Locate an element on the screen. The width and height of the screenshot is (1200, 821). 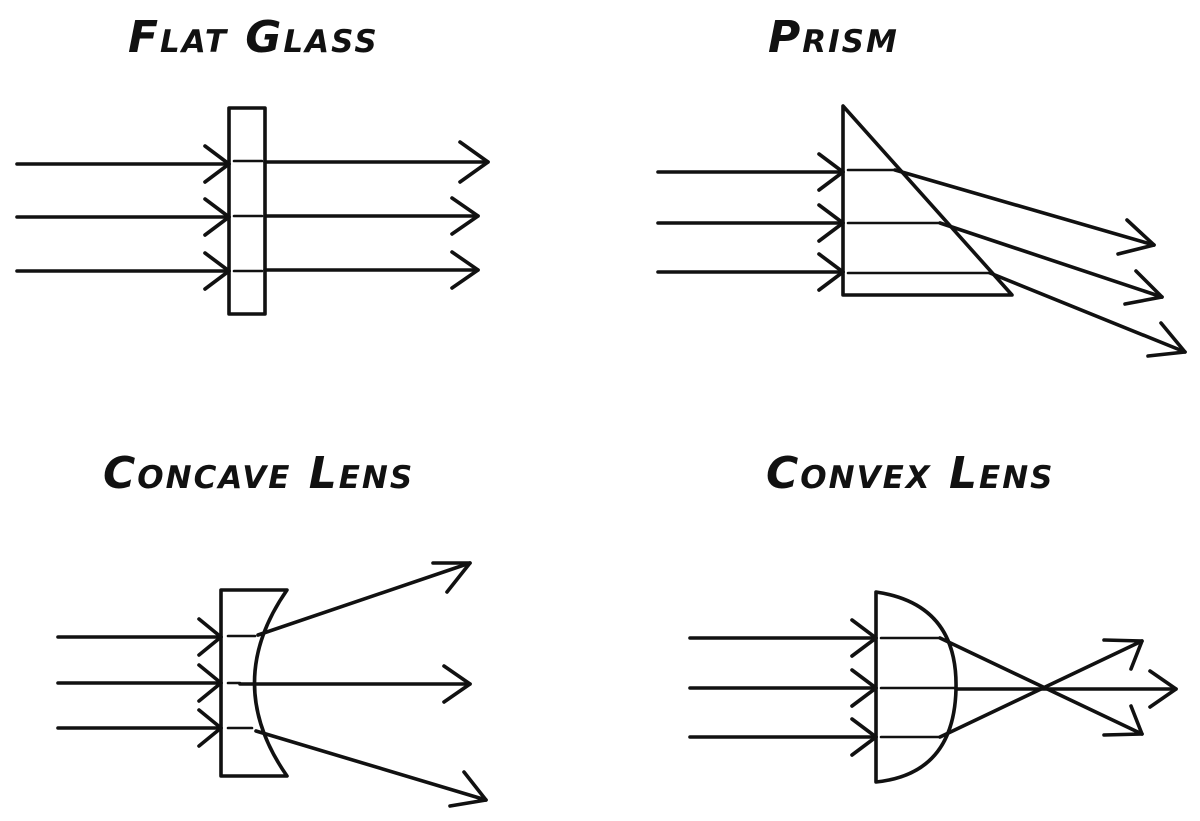
flat-glass-panel is located at coordinates (252, 211).